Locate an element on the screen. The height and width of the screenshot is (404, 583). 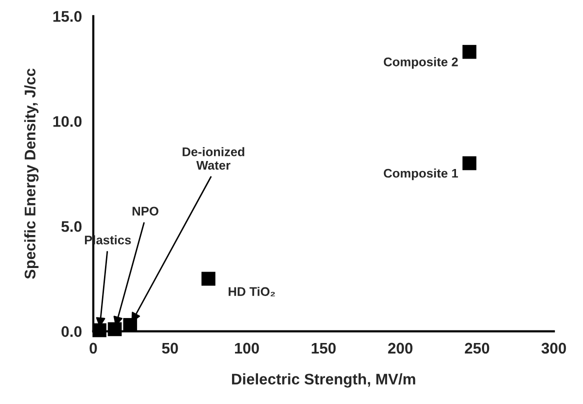
annotation: De-ionized Water is located at coordinates (213, 158).